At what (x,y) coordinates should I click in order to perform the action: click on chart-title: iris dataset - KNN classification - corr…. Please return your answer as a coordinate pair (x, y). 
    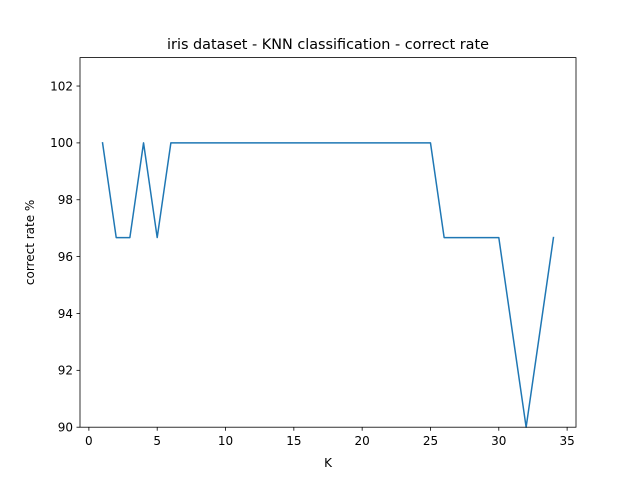
    Looking at the image, I should click on (328, 45).